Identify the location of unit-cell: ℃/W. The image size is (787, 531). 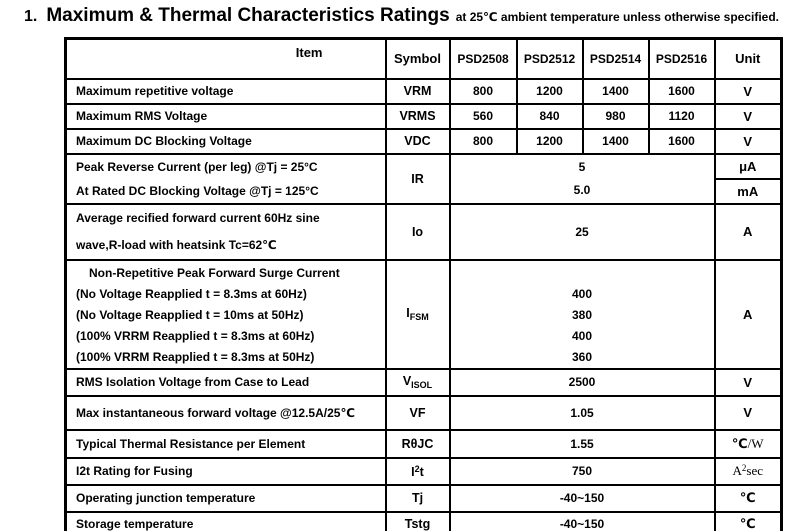
(748, 443).